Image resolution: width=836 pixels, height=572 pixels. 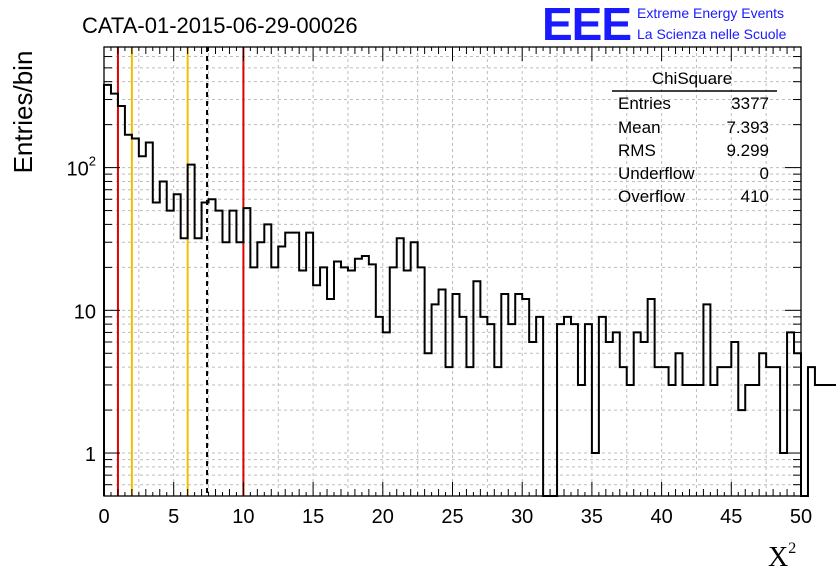 I want to click on stats-value-entries: 3377, so click(x=750, y=103).